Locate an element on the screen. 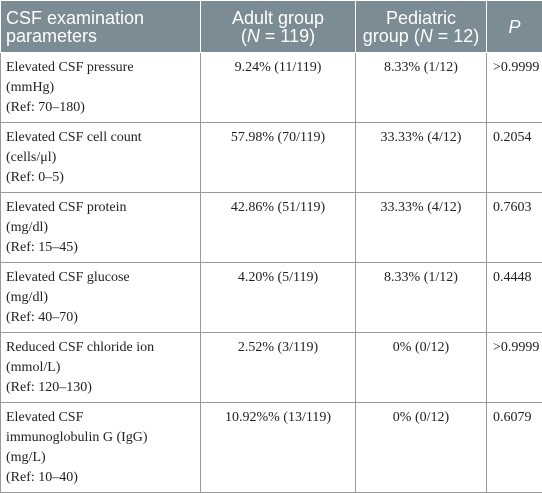 The image size is (542, 493). header-p-value: P is located at coordinates (514, 27).